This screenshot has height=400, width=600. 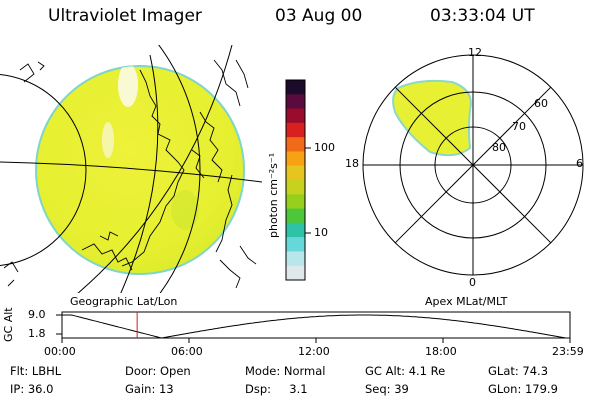 I want to click on ip-info: IP: 36.0, so click(x=32, y=389).